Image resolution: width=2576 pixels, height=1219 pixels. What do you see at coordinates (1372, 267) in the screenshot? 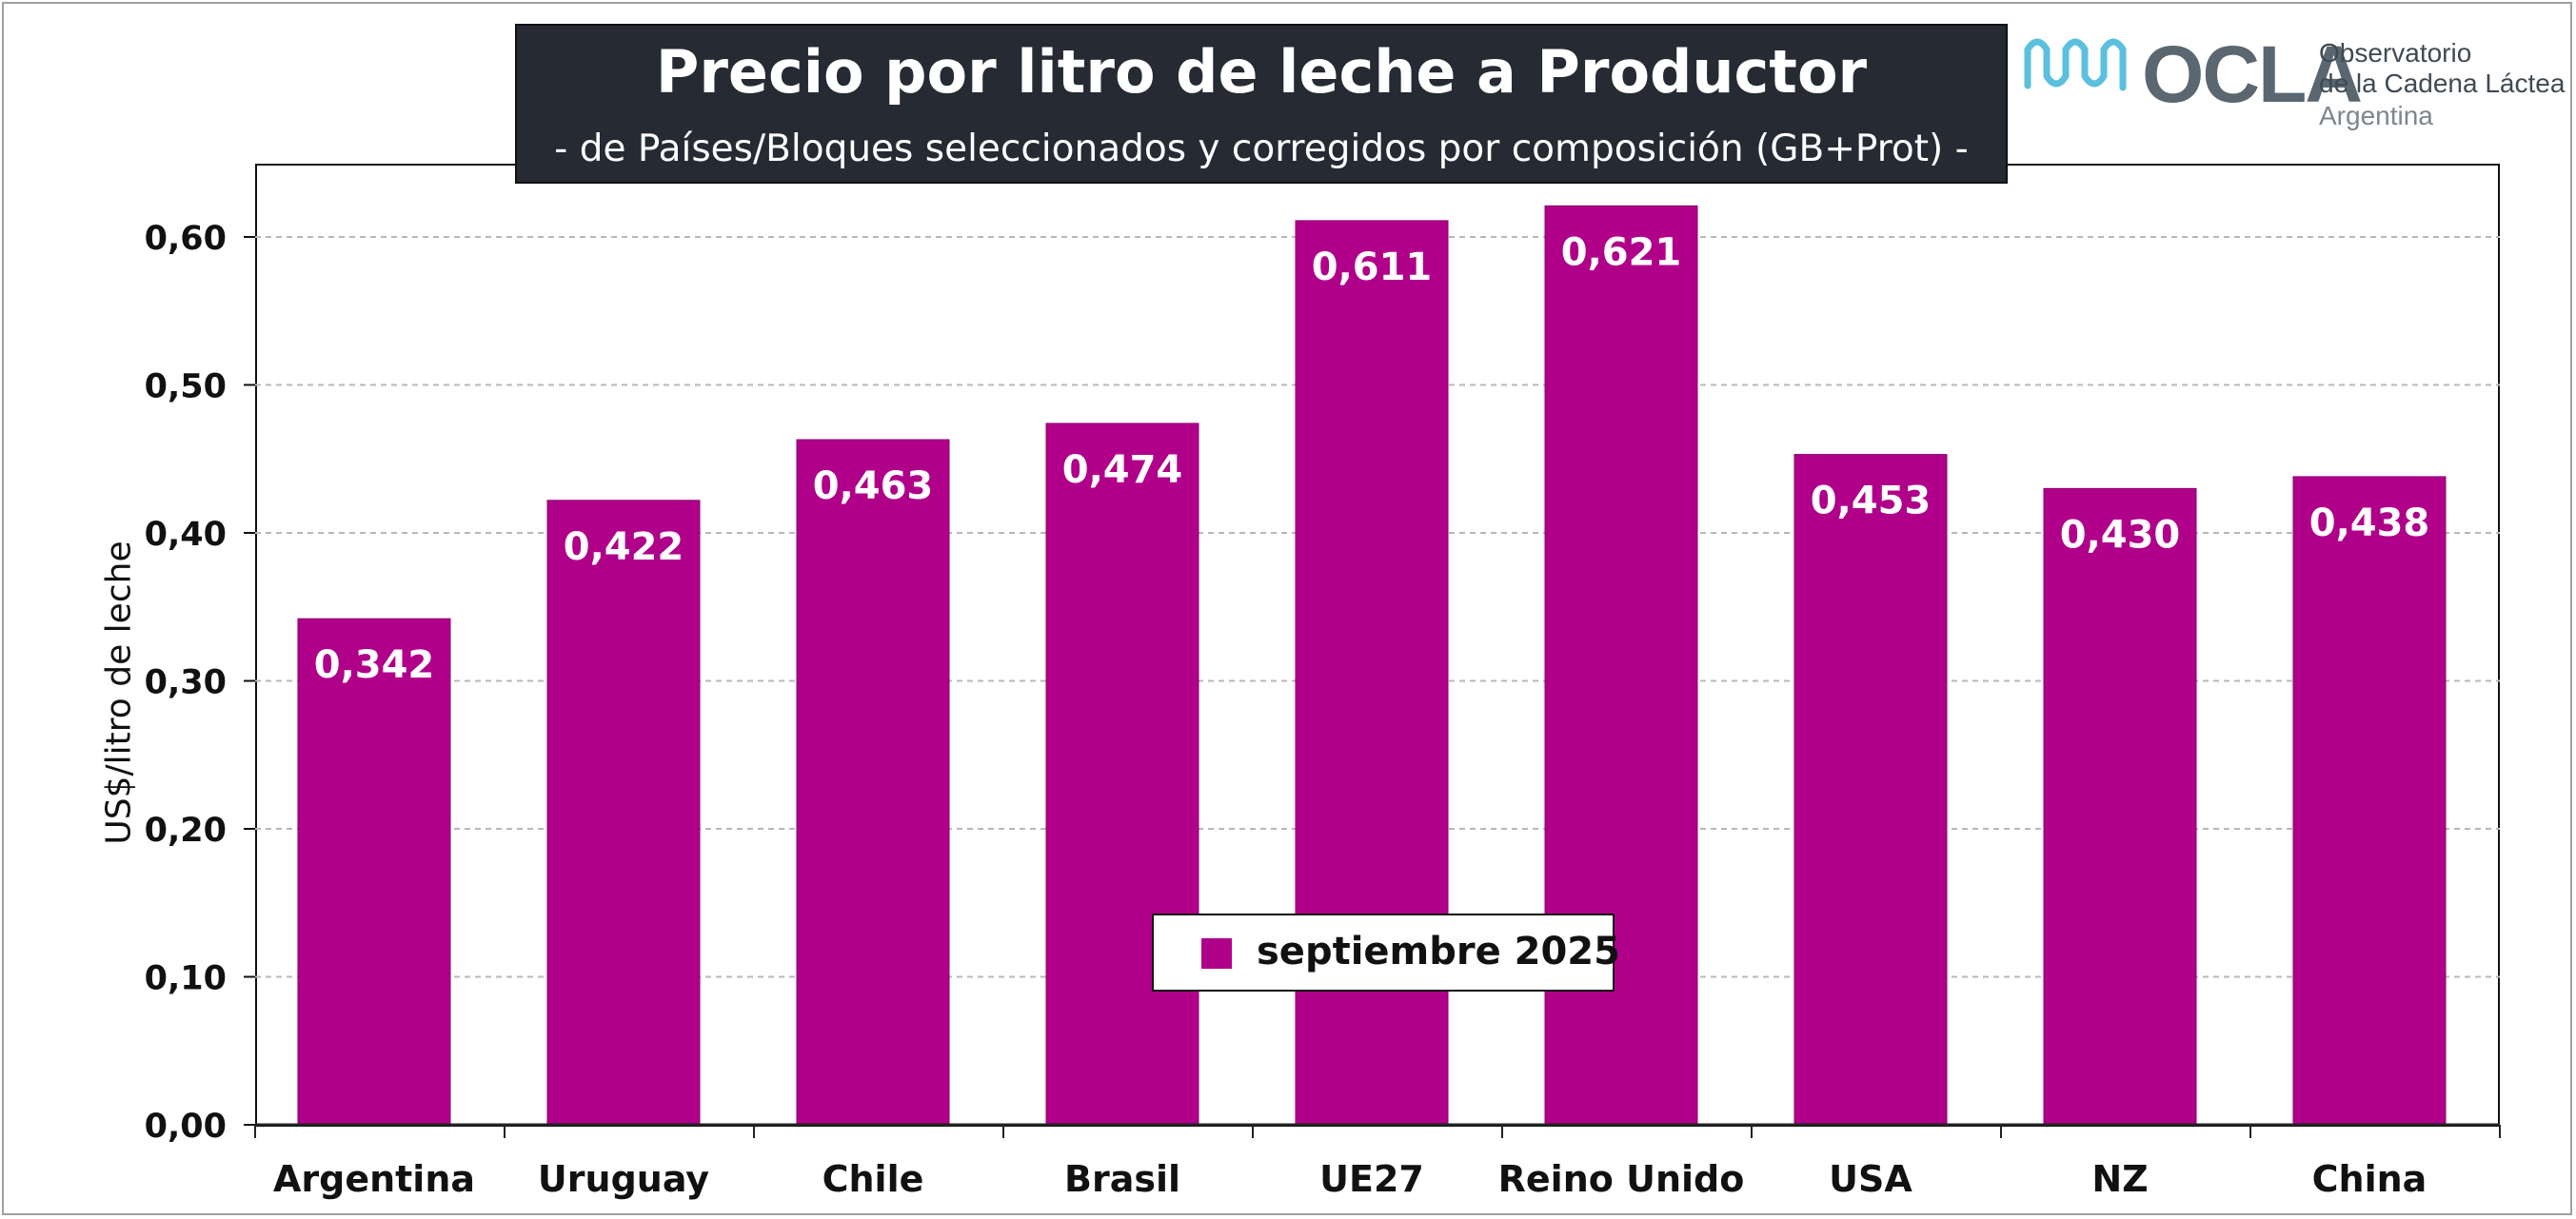
I see `data-label: 0,611` at bounding box center [1372, 267].